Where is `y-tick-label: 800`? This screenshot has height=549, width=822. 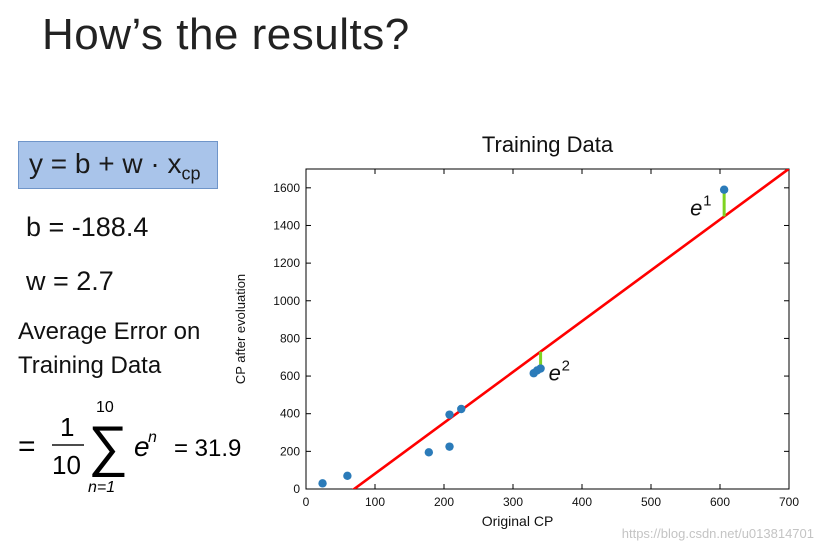 y-tick-label: 800 is located at coordinates (290, 338).